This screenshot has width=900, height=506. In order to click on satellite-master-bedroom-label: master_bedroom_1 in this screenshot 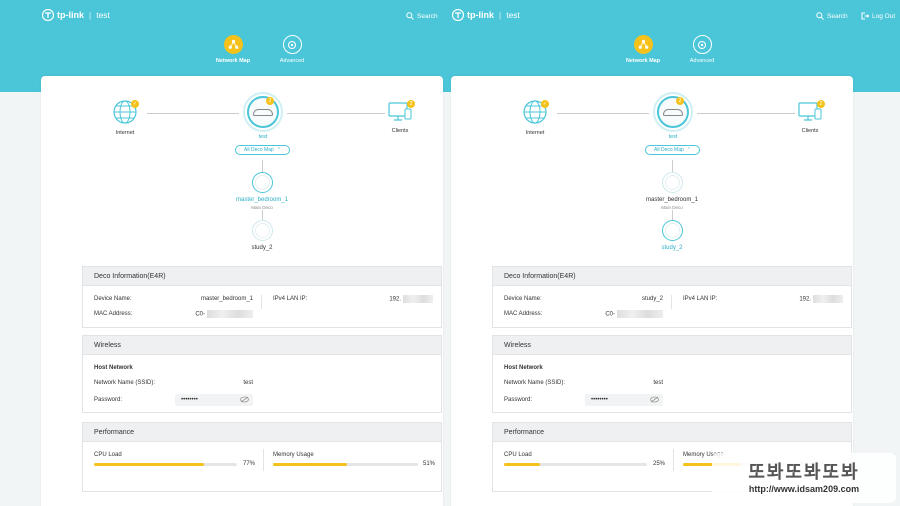, I will do `click(672, 200)`.